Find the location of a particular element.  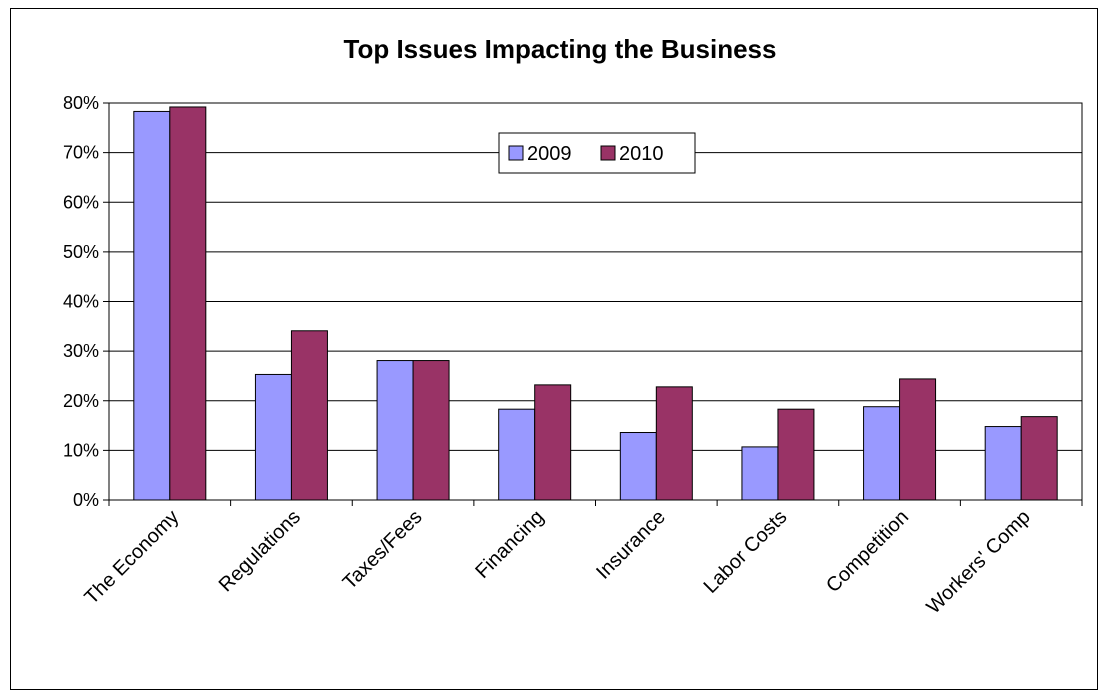

x-category-label: Labor Costs is located at coordinates (746, 552).